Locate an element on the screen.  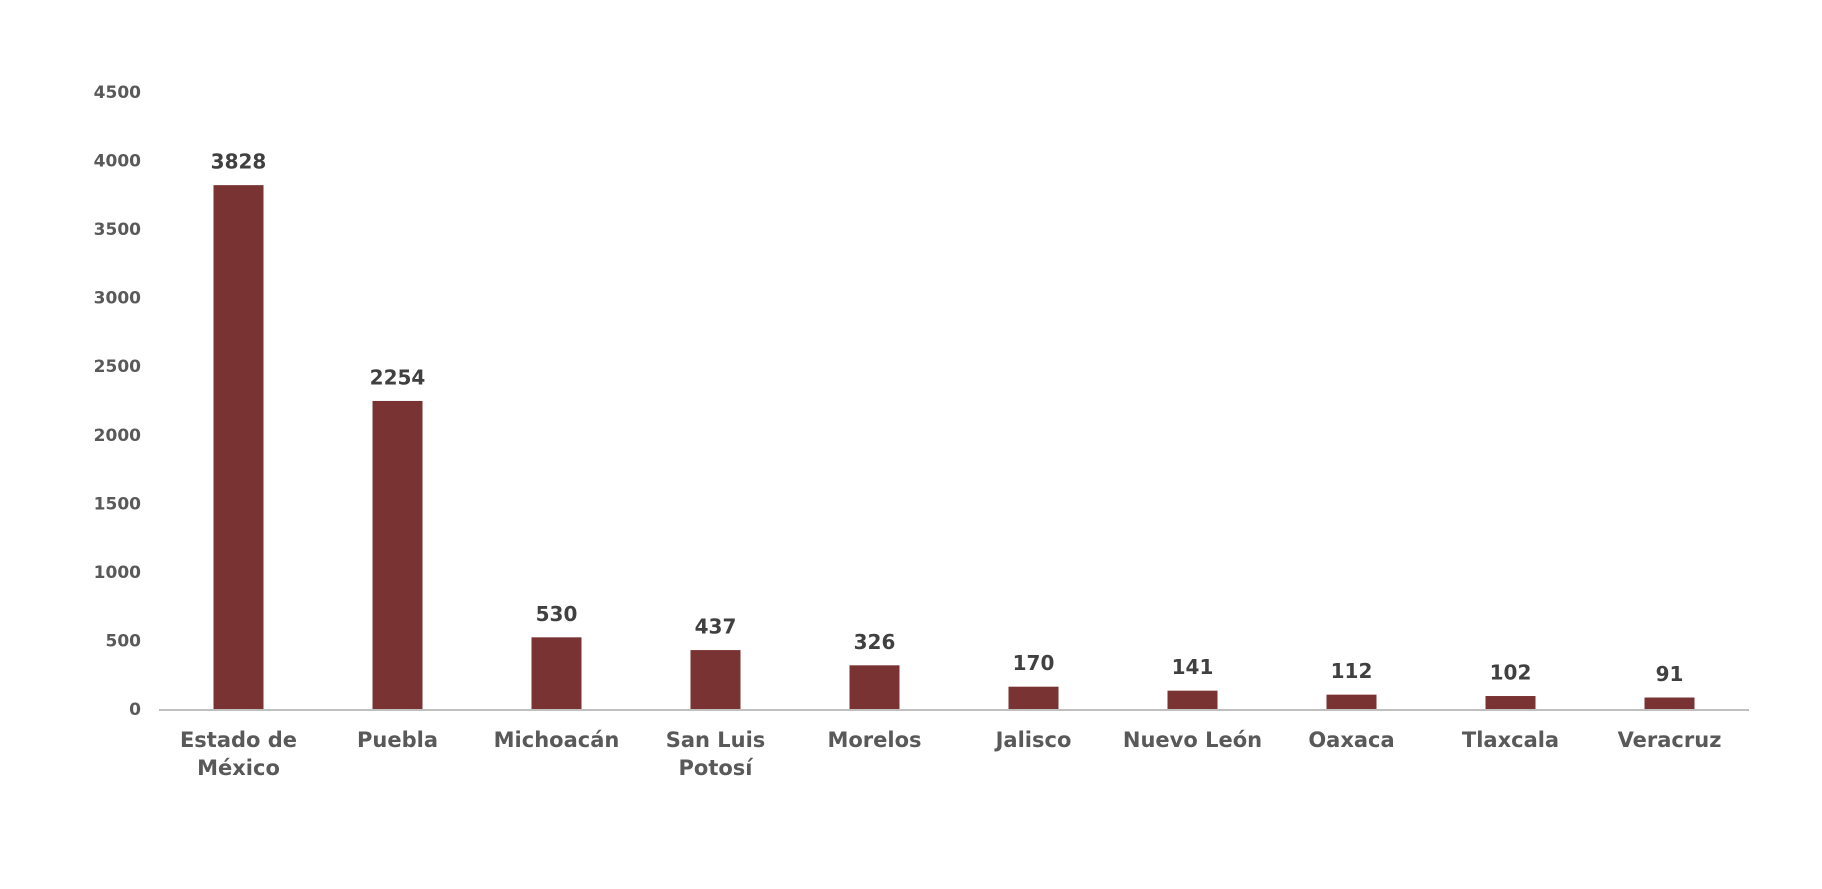
y-tick-label: 3000 is located at coordinates (117, 299).